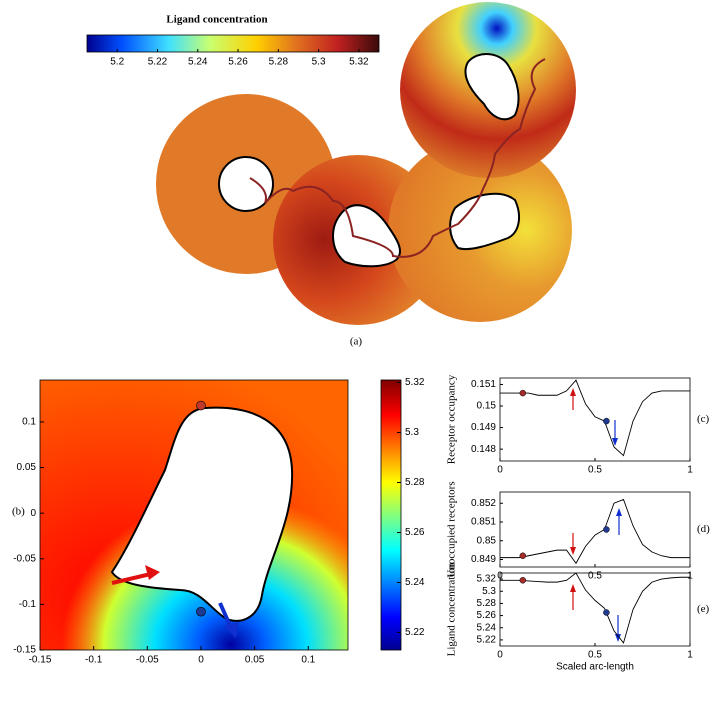 This screenshot has height=704, width=713. Describe the element at coordinates (117, 62) in the screenshot. I see `colorbar-tick-label: 5.2` at that location.